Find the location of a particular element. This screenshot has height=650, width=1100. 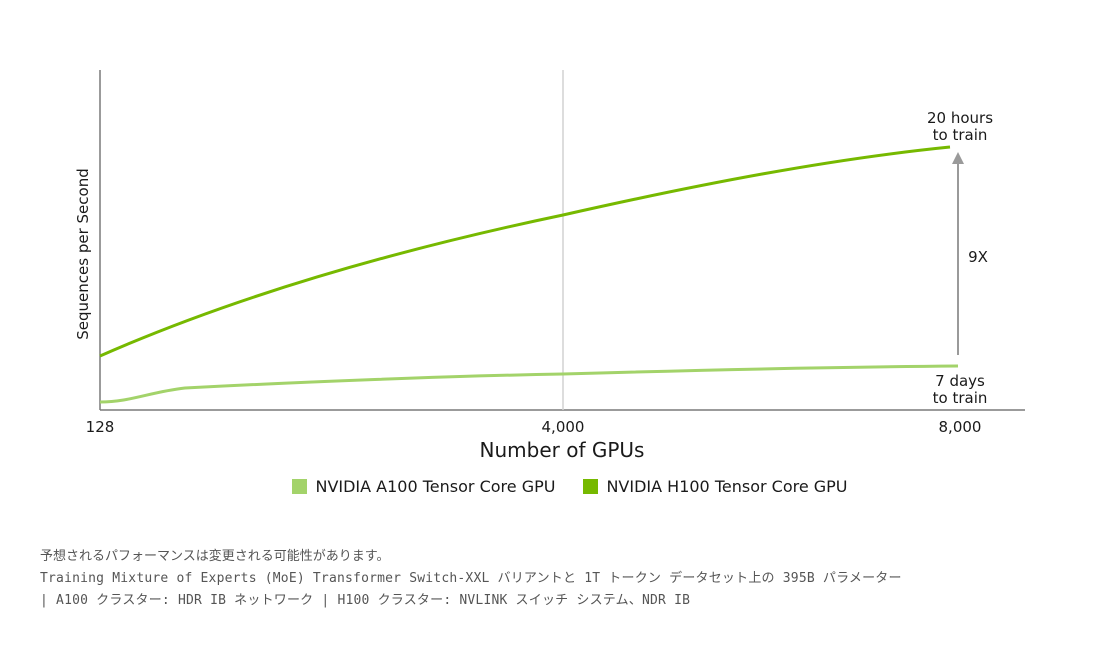

a100-end-label-line2: to train is located at coordinates (960, 398).